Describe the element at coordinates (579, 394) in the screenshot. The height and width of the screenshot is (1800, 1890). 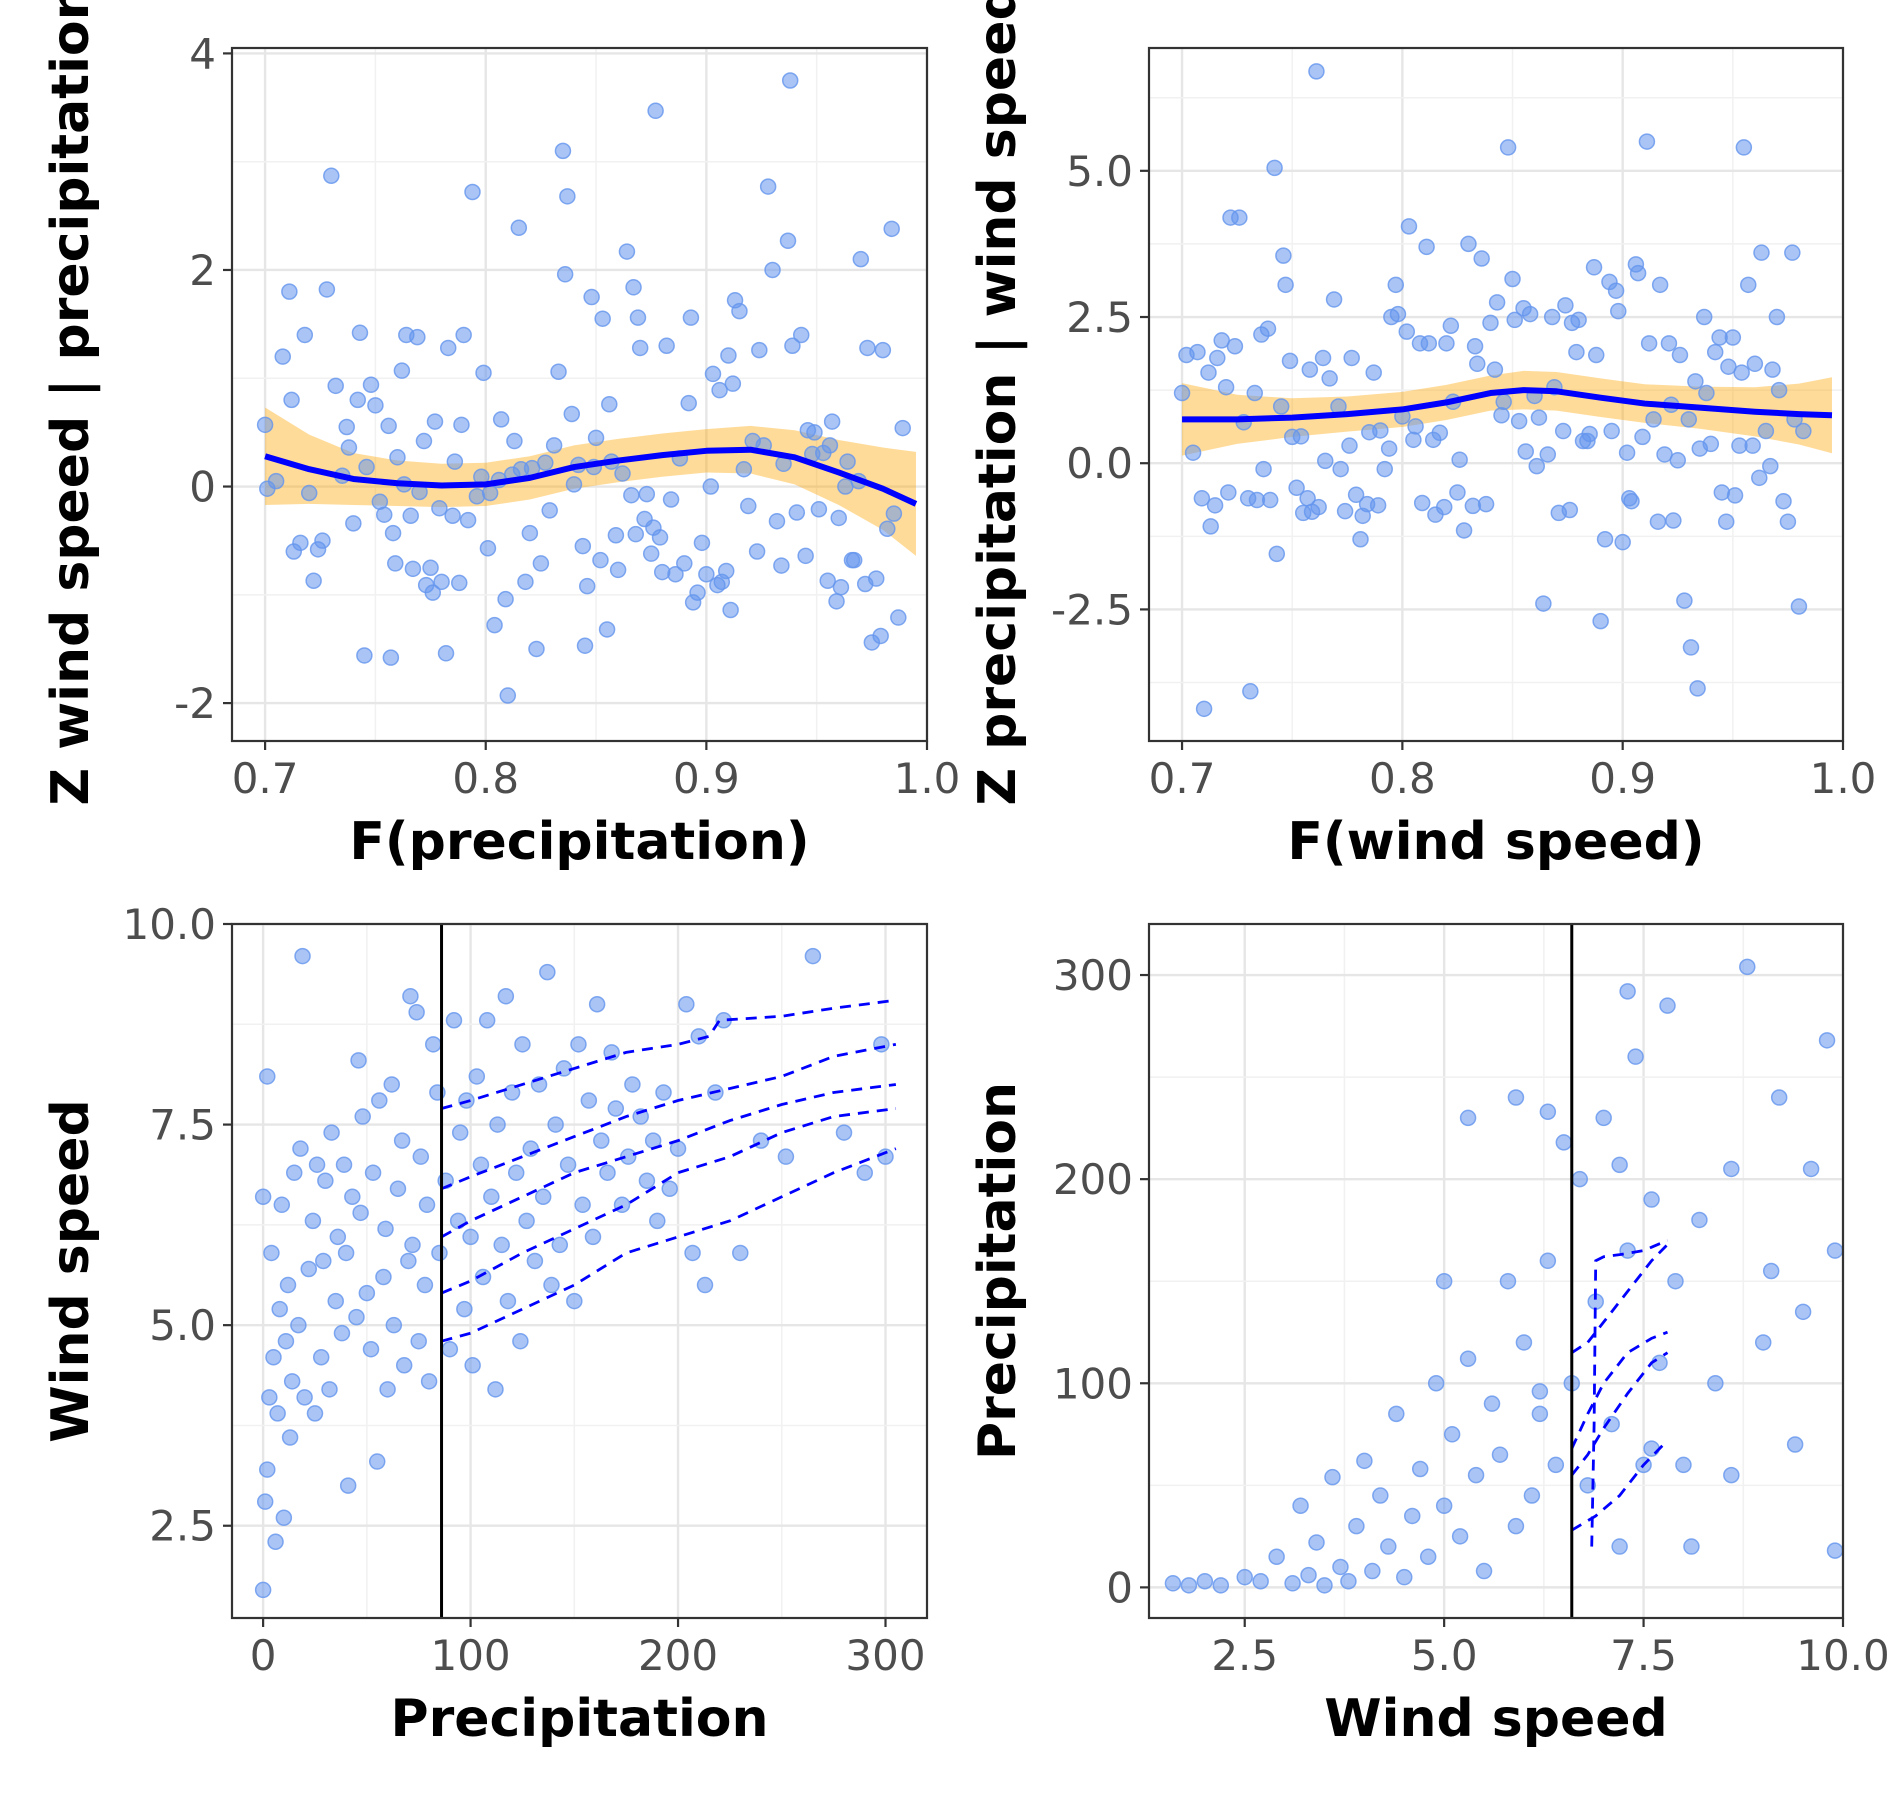
I see `panel-border` at that location.